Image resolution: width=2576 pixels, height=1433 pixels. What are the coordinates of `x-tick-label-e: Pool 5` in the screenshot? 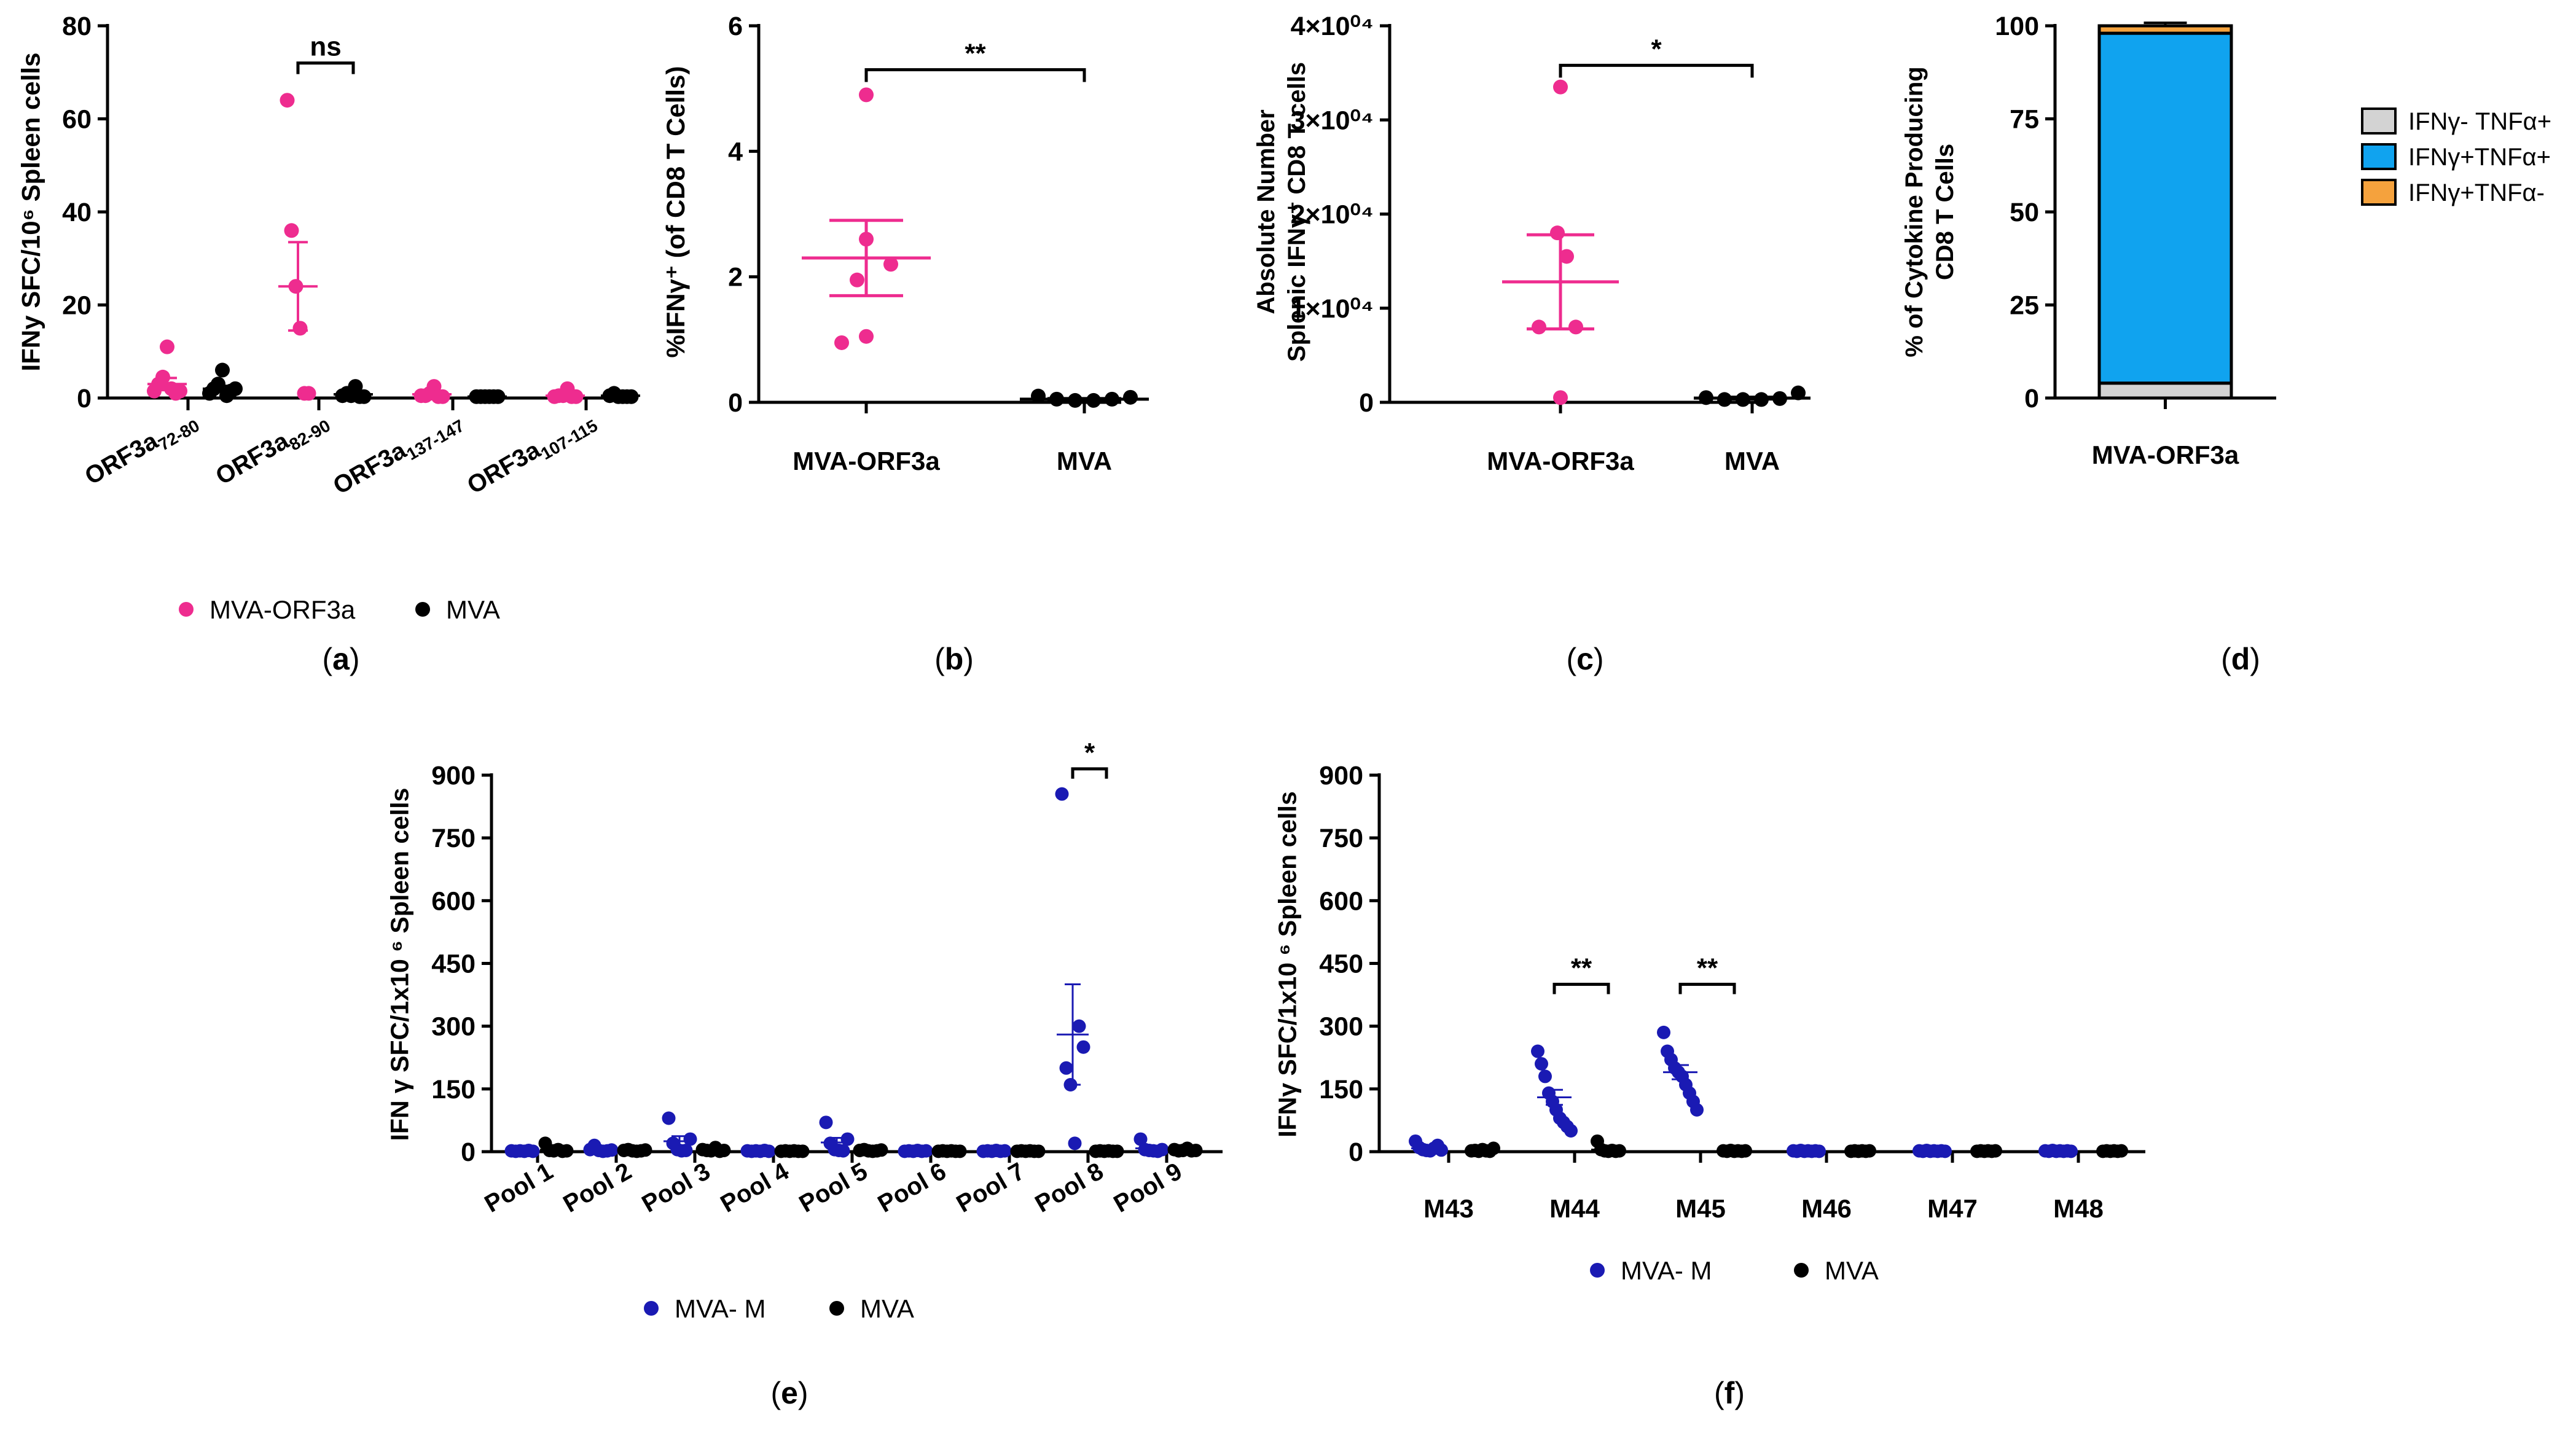 It's located at (833, 1188).